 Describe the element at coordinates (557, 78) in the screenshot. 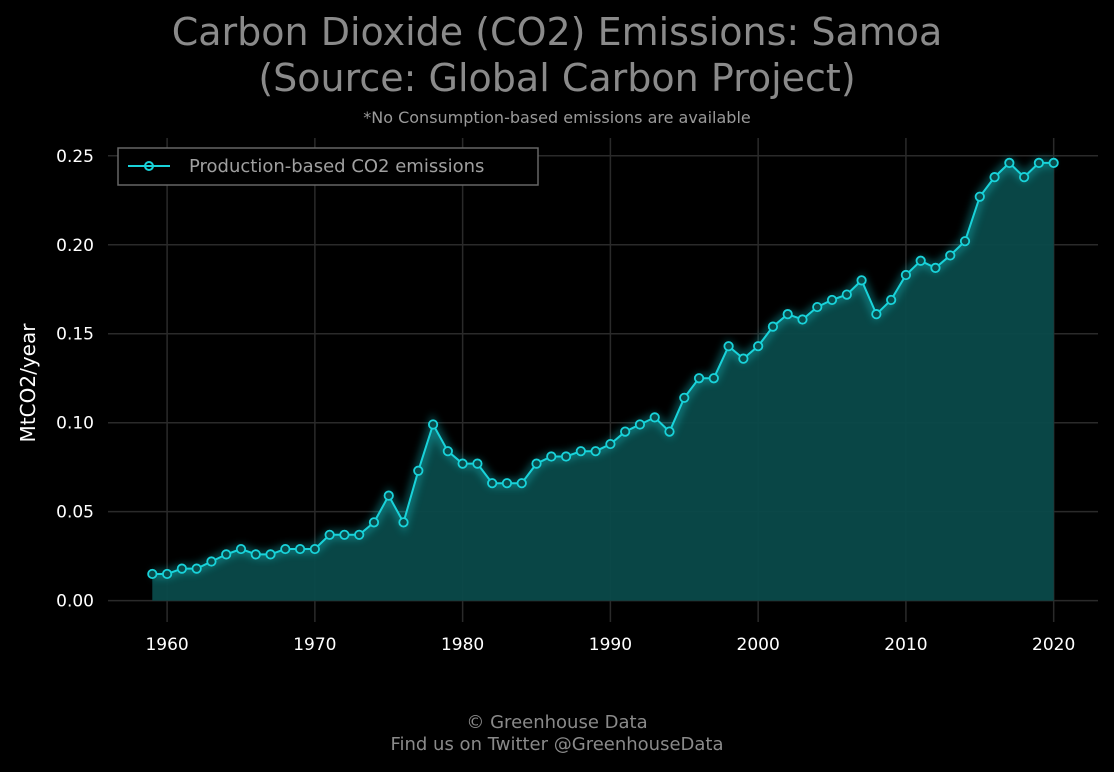

I see `chart-title-line2: (Source: Global Carbon Project)` at that location.